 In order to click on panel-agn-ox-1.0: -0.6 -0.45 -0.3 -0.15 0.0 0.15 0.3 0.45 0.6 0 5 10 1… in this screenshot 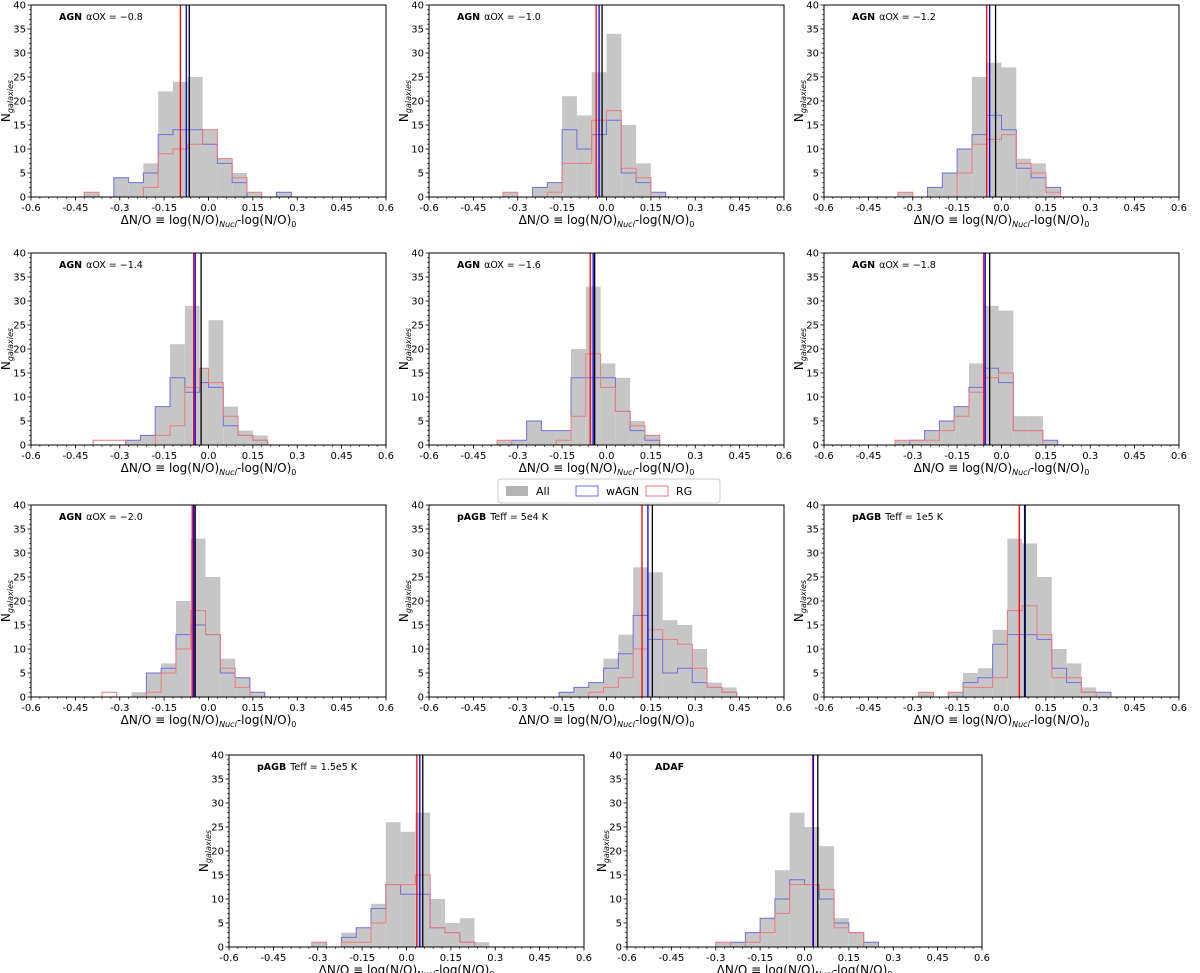, I will do `click(594, 115)`.